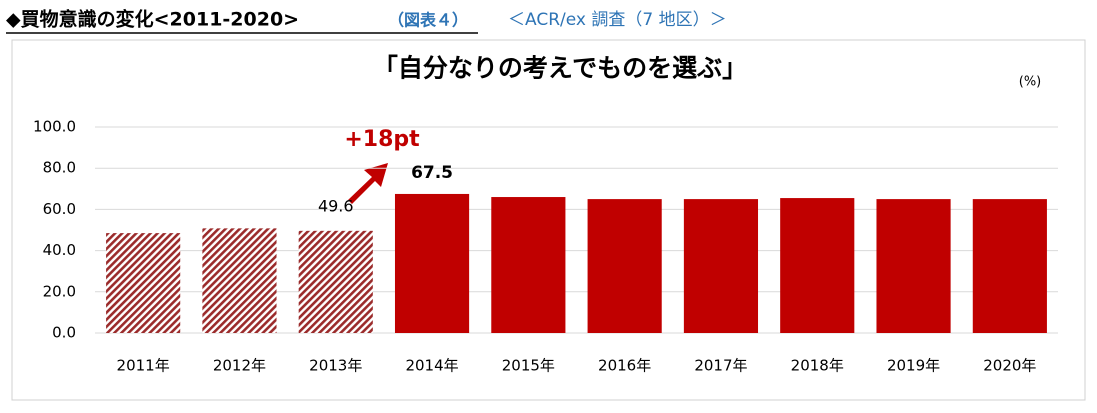 This screenshot has width=1097, height=413. I want to click on header-figure: （図表４）, so click(428, 20).